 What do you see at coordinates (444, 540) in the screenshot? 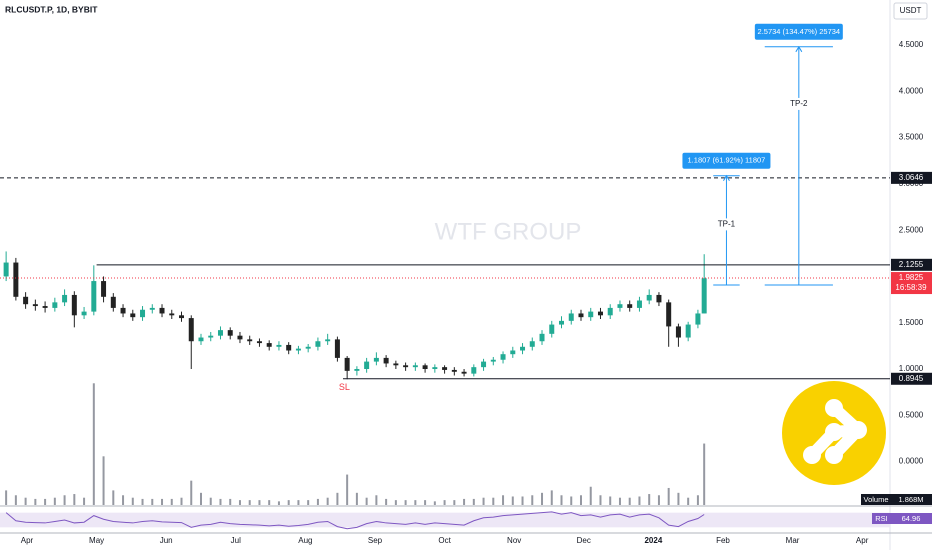
I see `x-tick-label: Oct` at bounding box center [444, 540].